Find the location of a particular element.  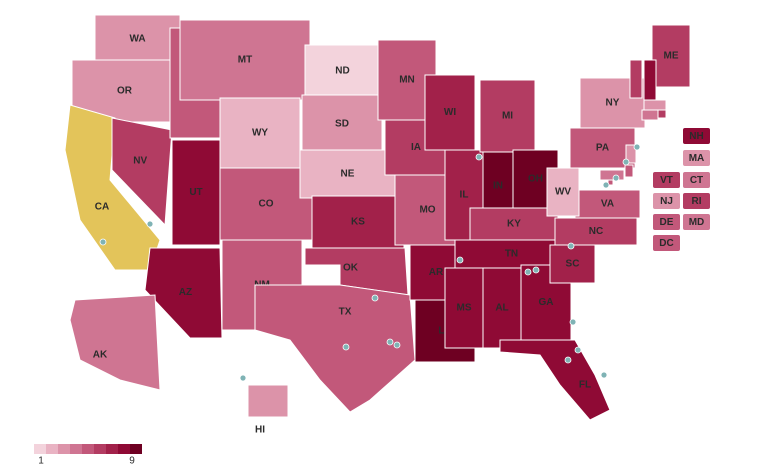

state-label: NJ is located at coordinates (666, 201).